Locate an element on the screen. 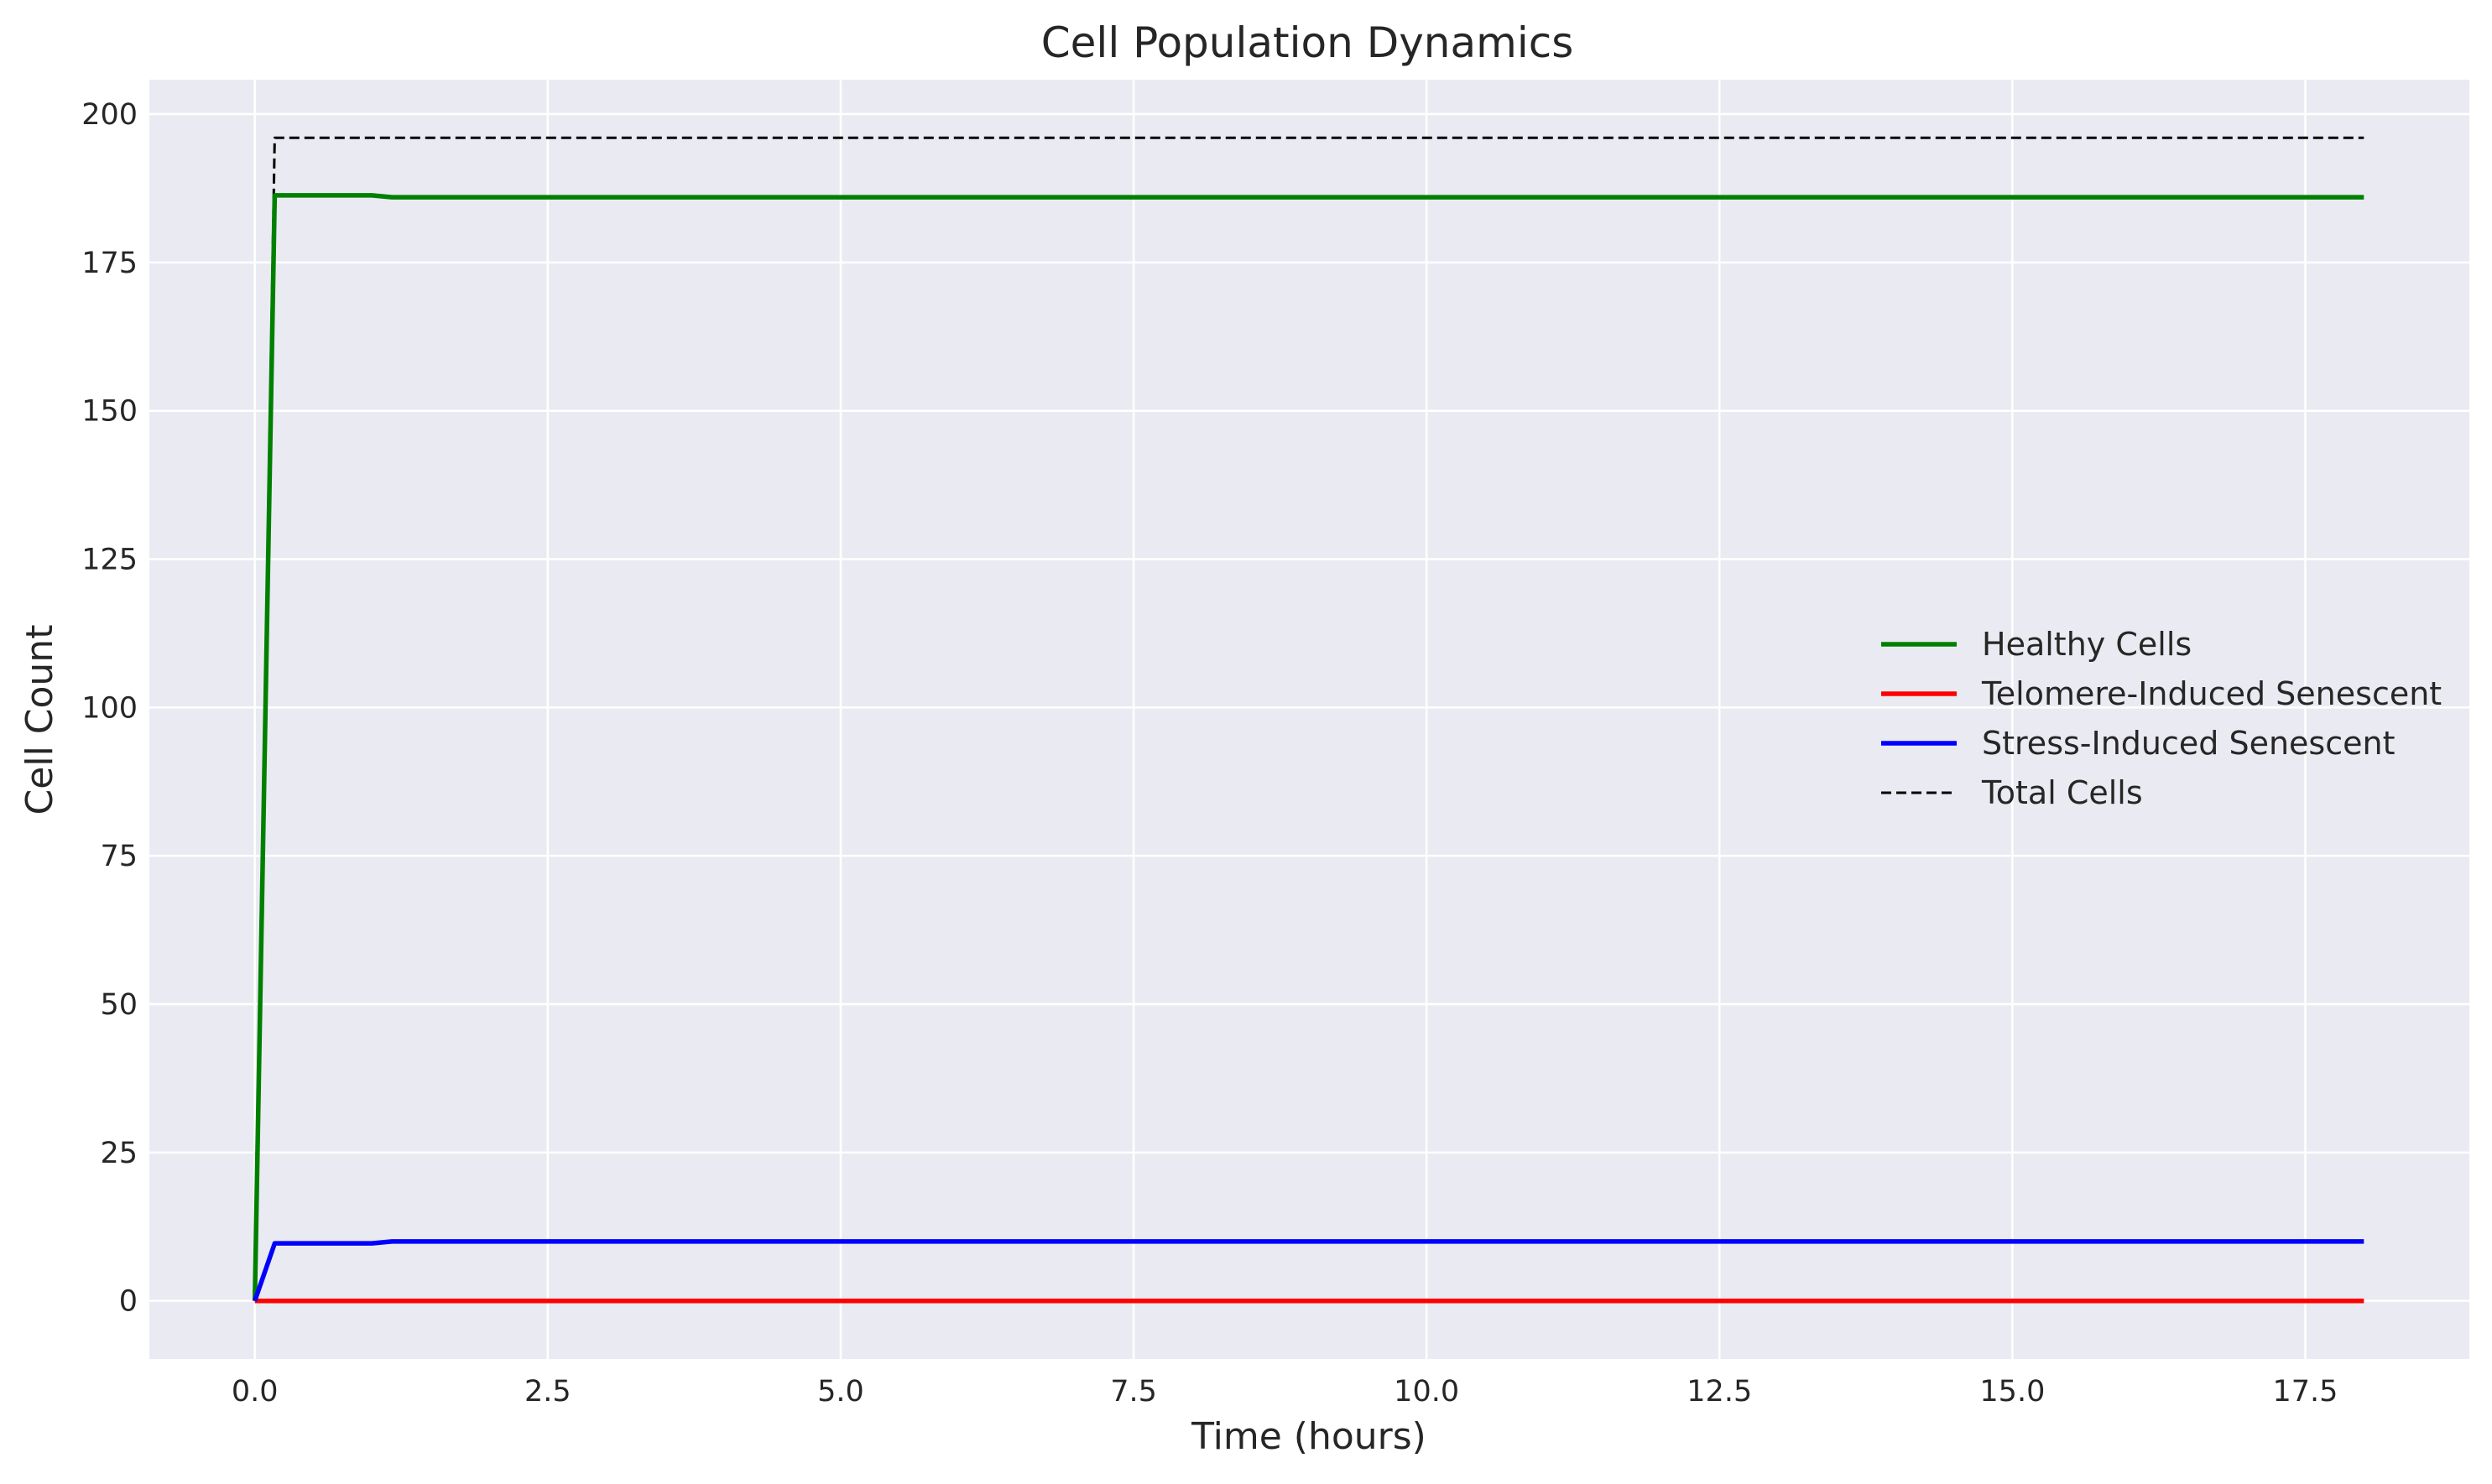  y-tick-label: 150 is located at coordinates (109, 412).